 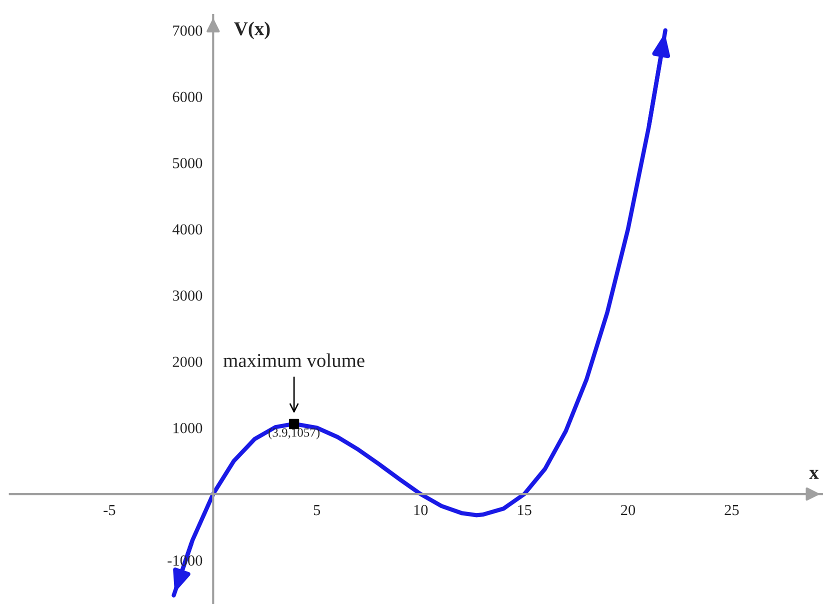 I want to click on x-tick-label: 25, so click(x=731, y=510).